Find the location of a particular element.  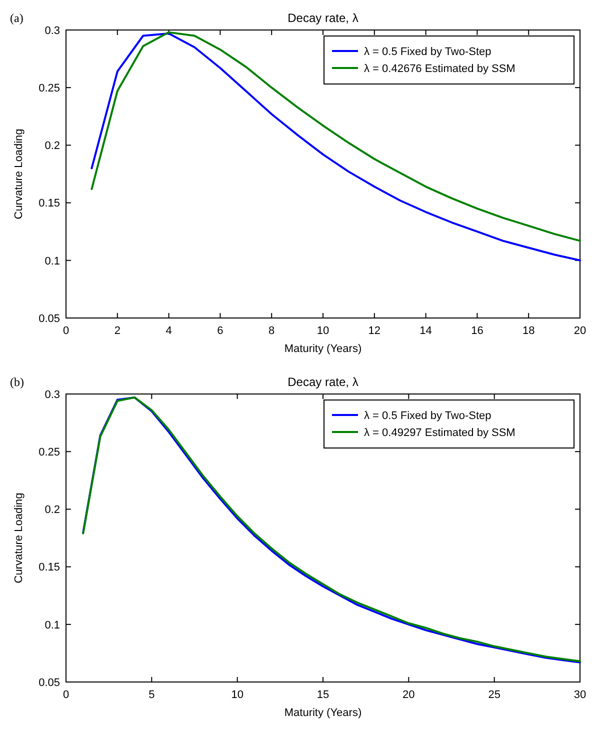

x-tick-label: 14 is located at coordinates (426, 331).